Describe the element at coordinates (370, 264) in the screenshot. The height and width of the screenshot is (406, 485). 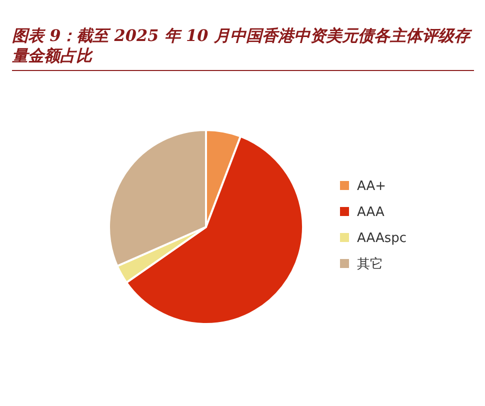
I see `legend-label: 其它` at that location.